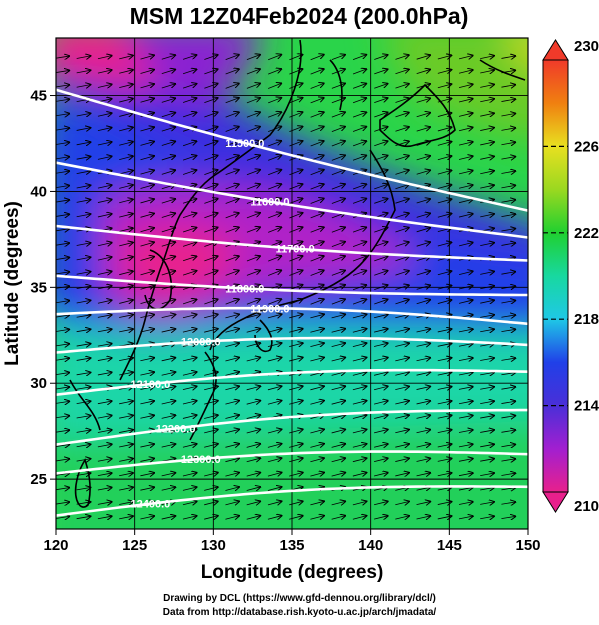 The image size is (599, 625). What do you see at coordinates (244, 144) in the screenshot?
I see `contour-label: 11500.0` at bounding box center [244, 144].